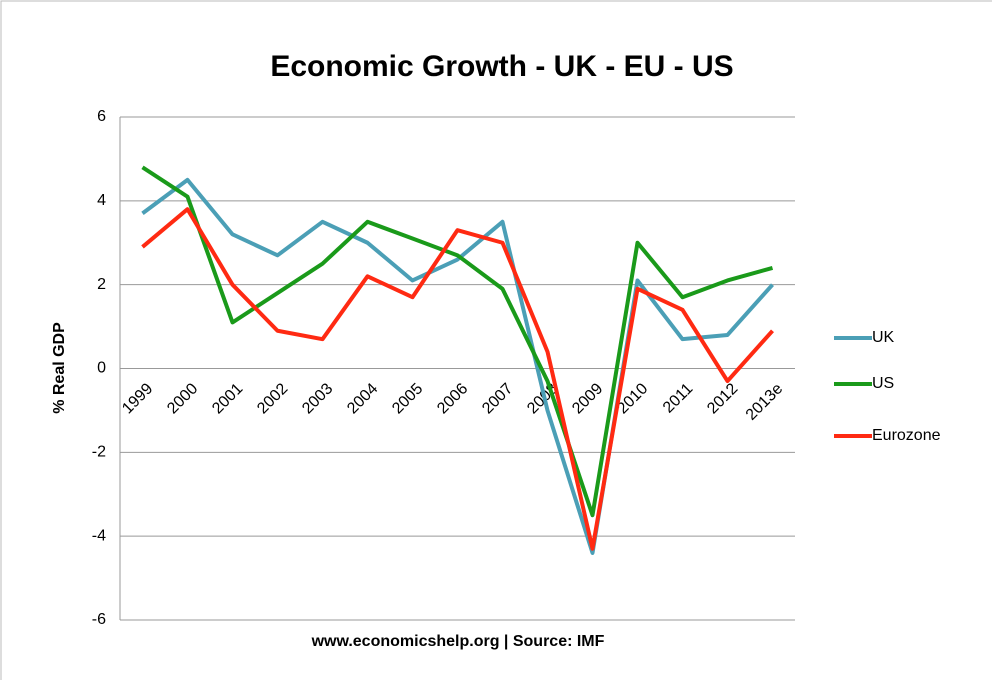 The image size is (992, 680). I want to click on y-tick-label: 6, so click(101, 116).